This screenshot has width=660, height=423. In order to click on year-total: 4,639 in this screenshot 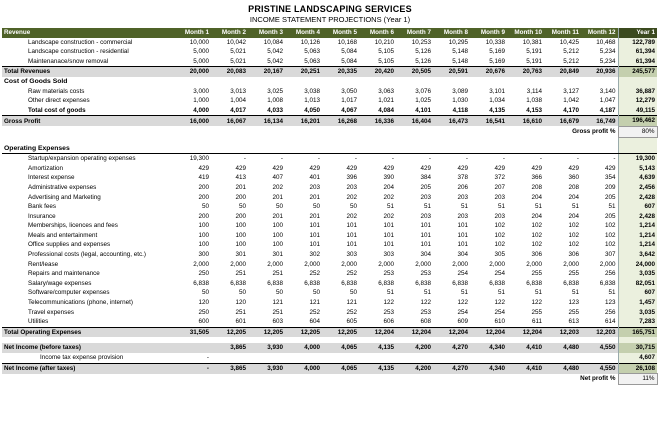, I will do `click(637, 178)`.